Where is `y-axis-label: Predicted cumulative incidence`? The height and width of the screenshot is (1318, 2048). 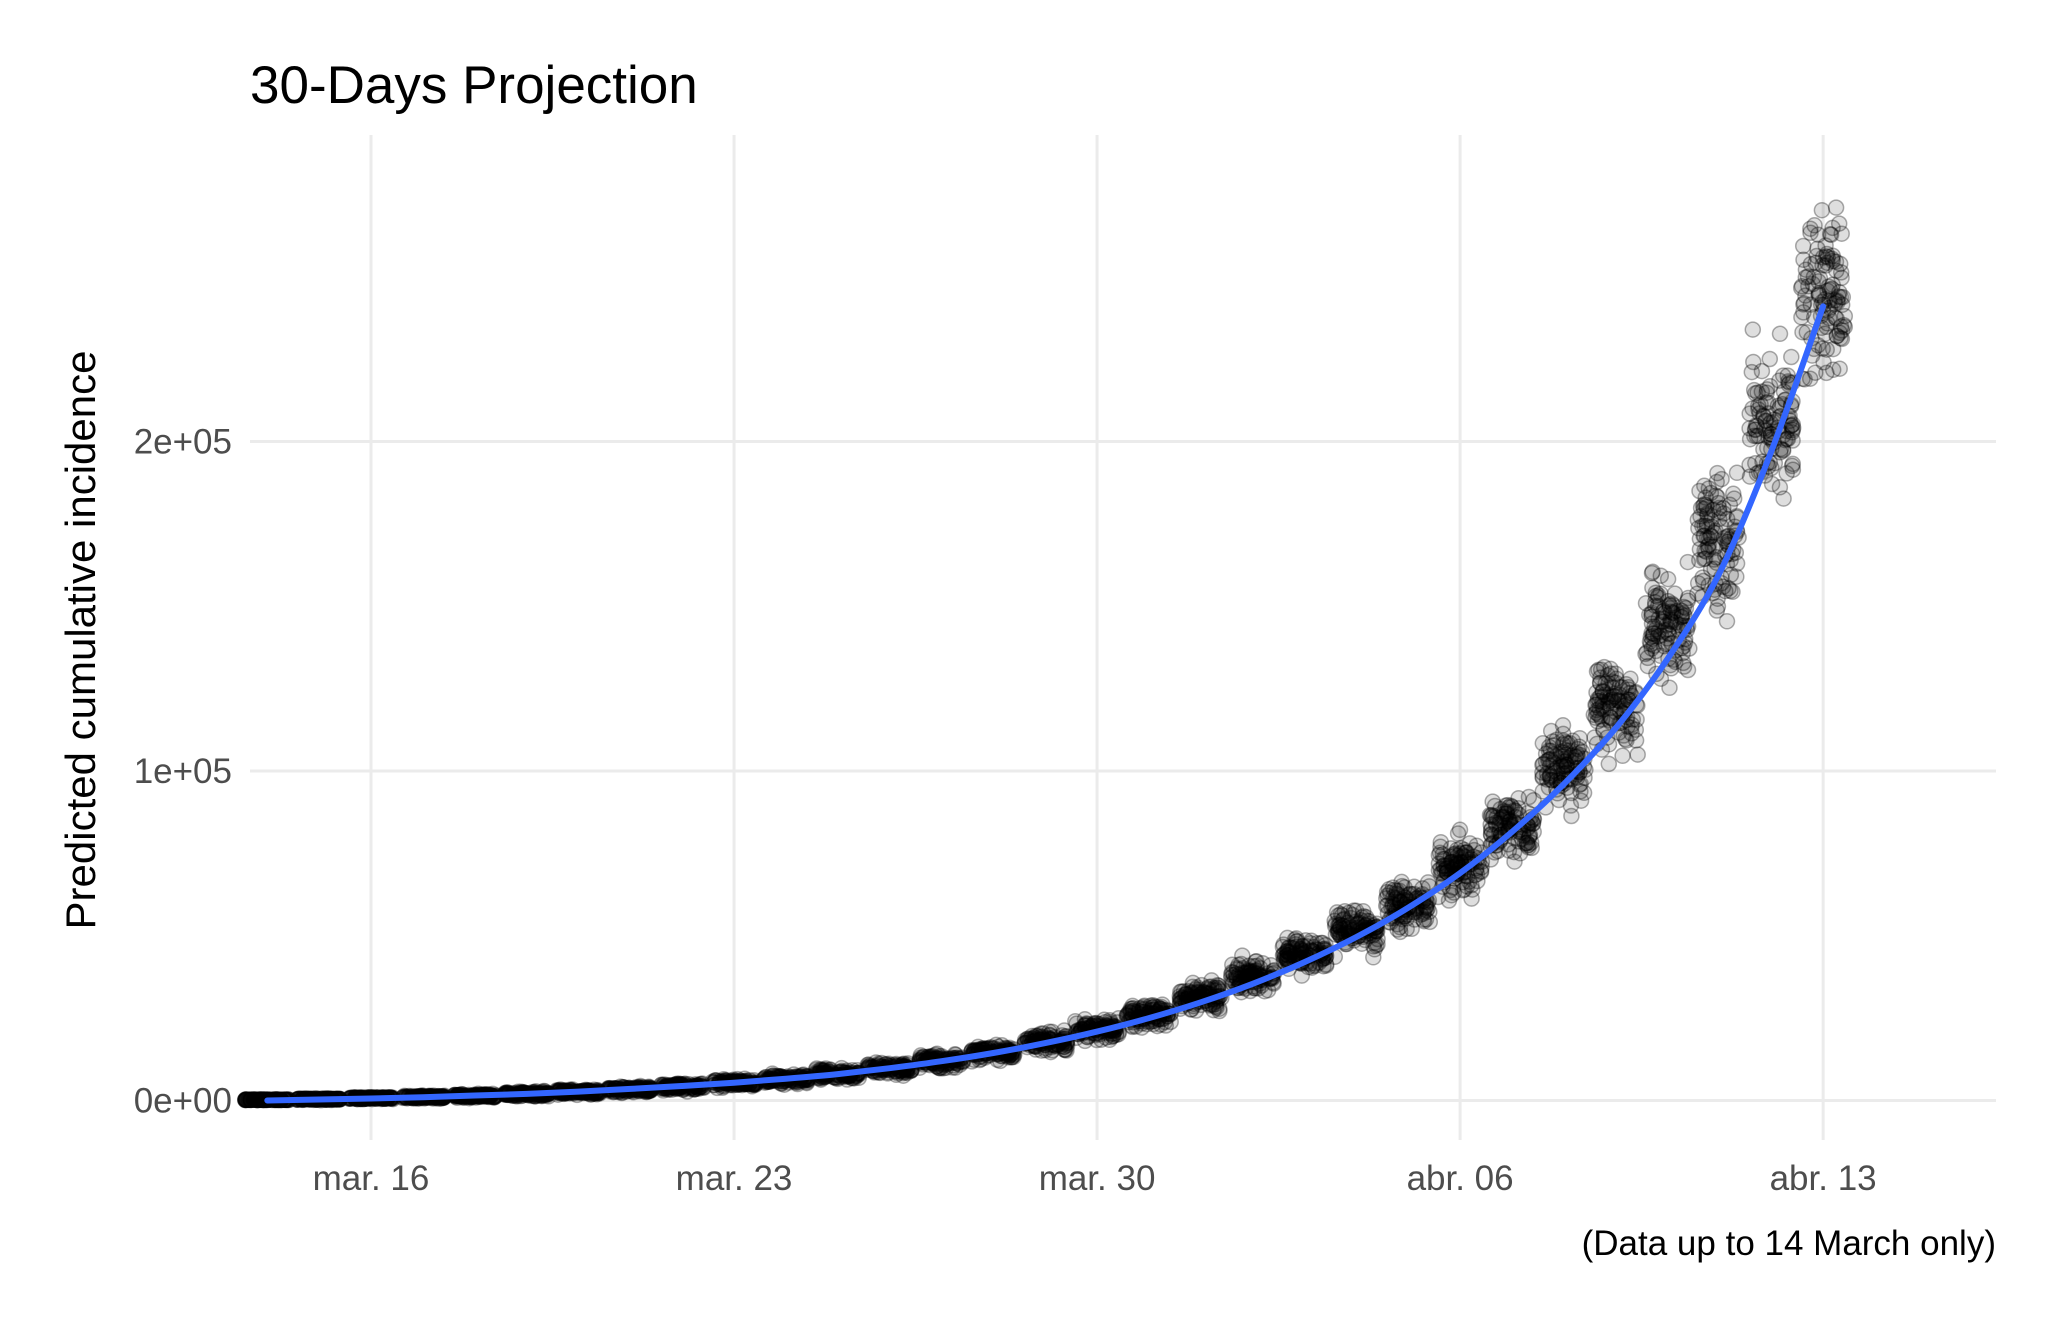 y-axis-label: Predicted cumulative incidence is located at coordinates (80, 640).